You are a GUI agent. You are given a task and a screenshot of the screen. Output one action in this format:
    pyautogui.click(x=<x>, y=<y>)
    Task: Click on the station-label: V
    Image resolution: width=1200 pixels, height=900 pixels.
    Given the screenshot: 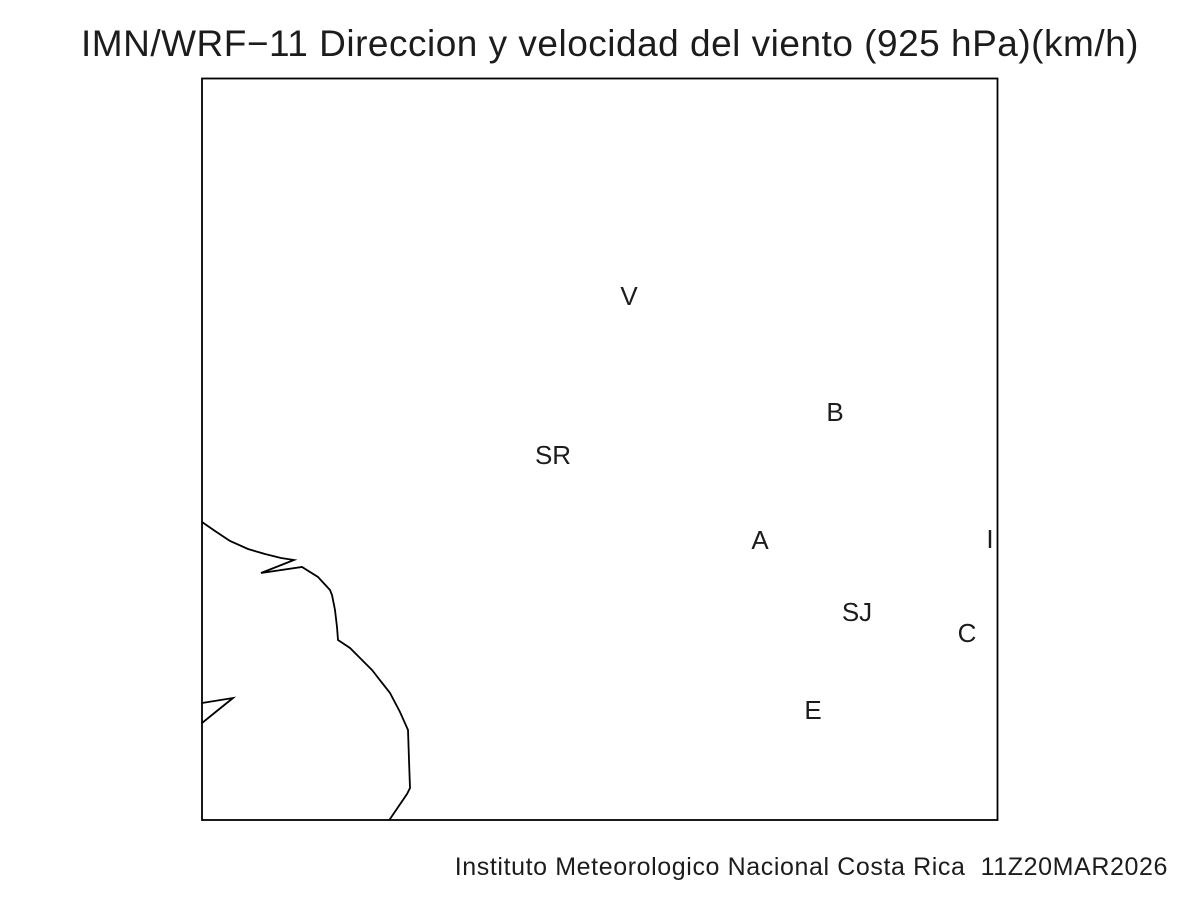 What is the action you would take?
    pyautogui.click(x=629, y=296)
    